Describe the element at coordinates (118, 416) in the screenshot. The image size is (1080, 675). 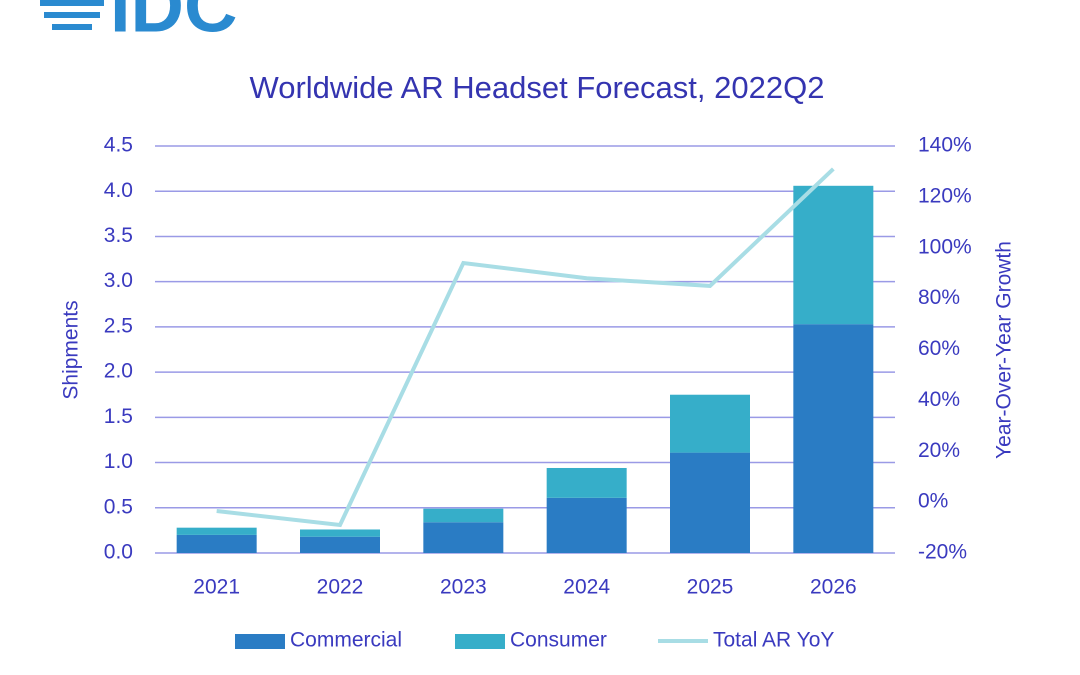
I see `y-tick-label: 1.5` at that location.